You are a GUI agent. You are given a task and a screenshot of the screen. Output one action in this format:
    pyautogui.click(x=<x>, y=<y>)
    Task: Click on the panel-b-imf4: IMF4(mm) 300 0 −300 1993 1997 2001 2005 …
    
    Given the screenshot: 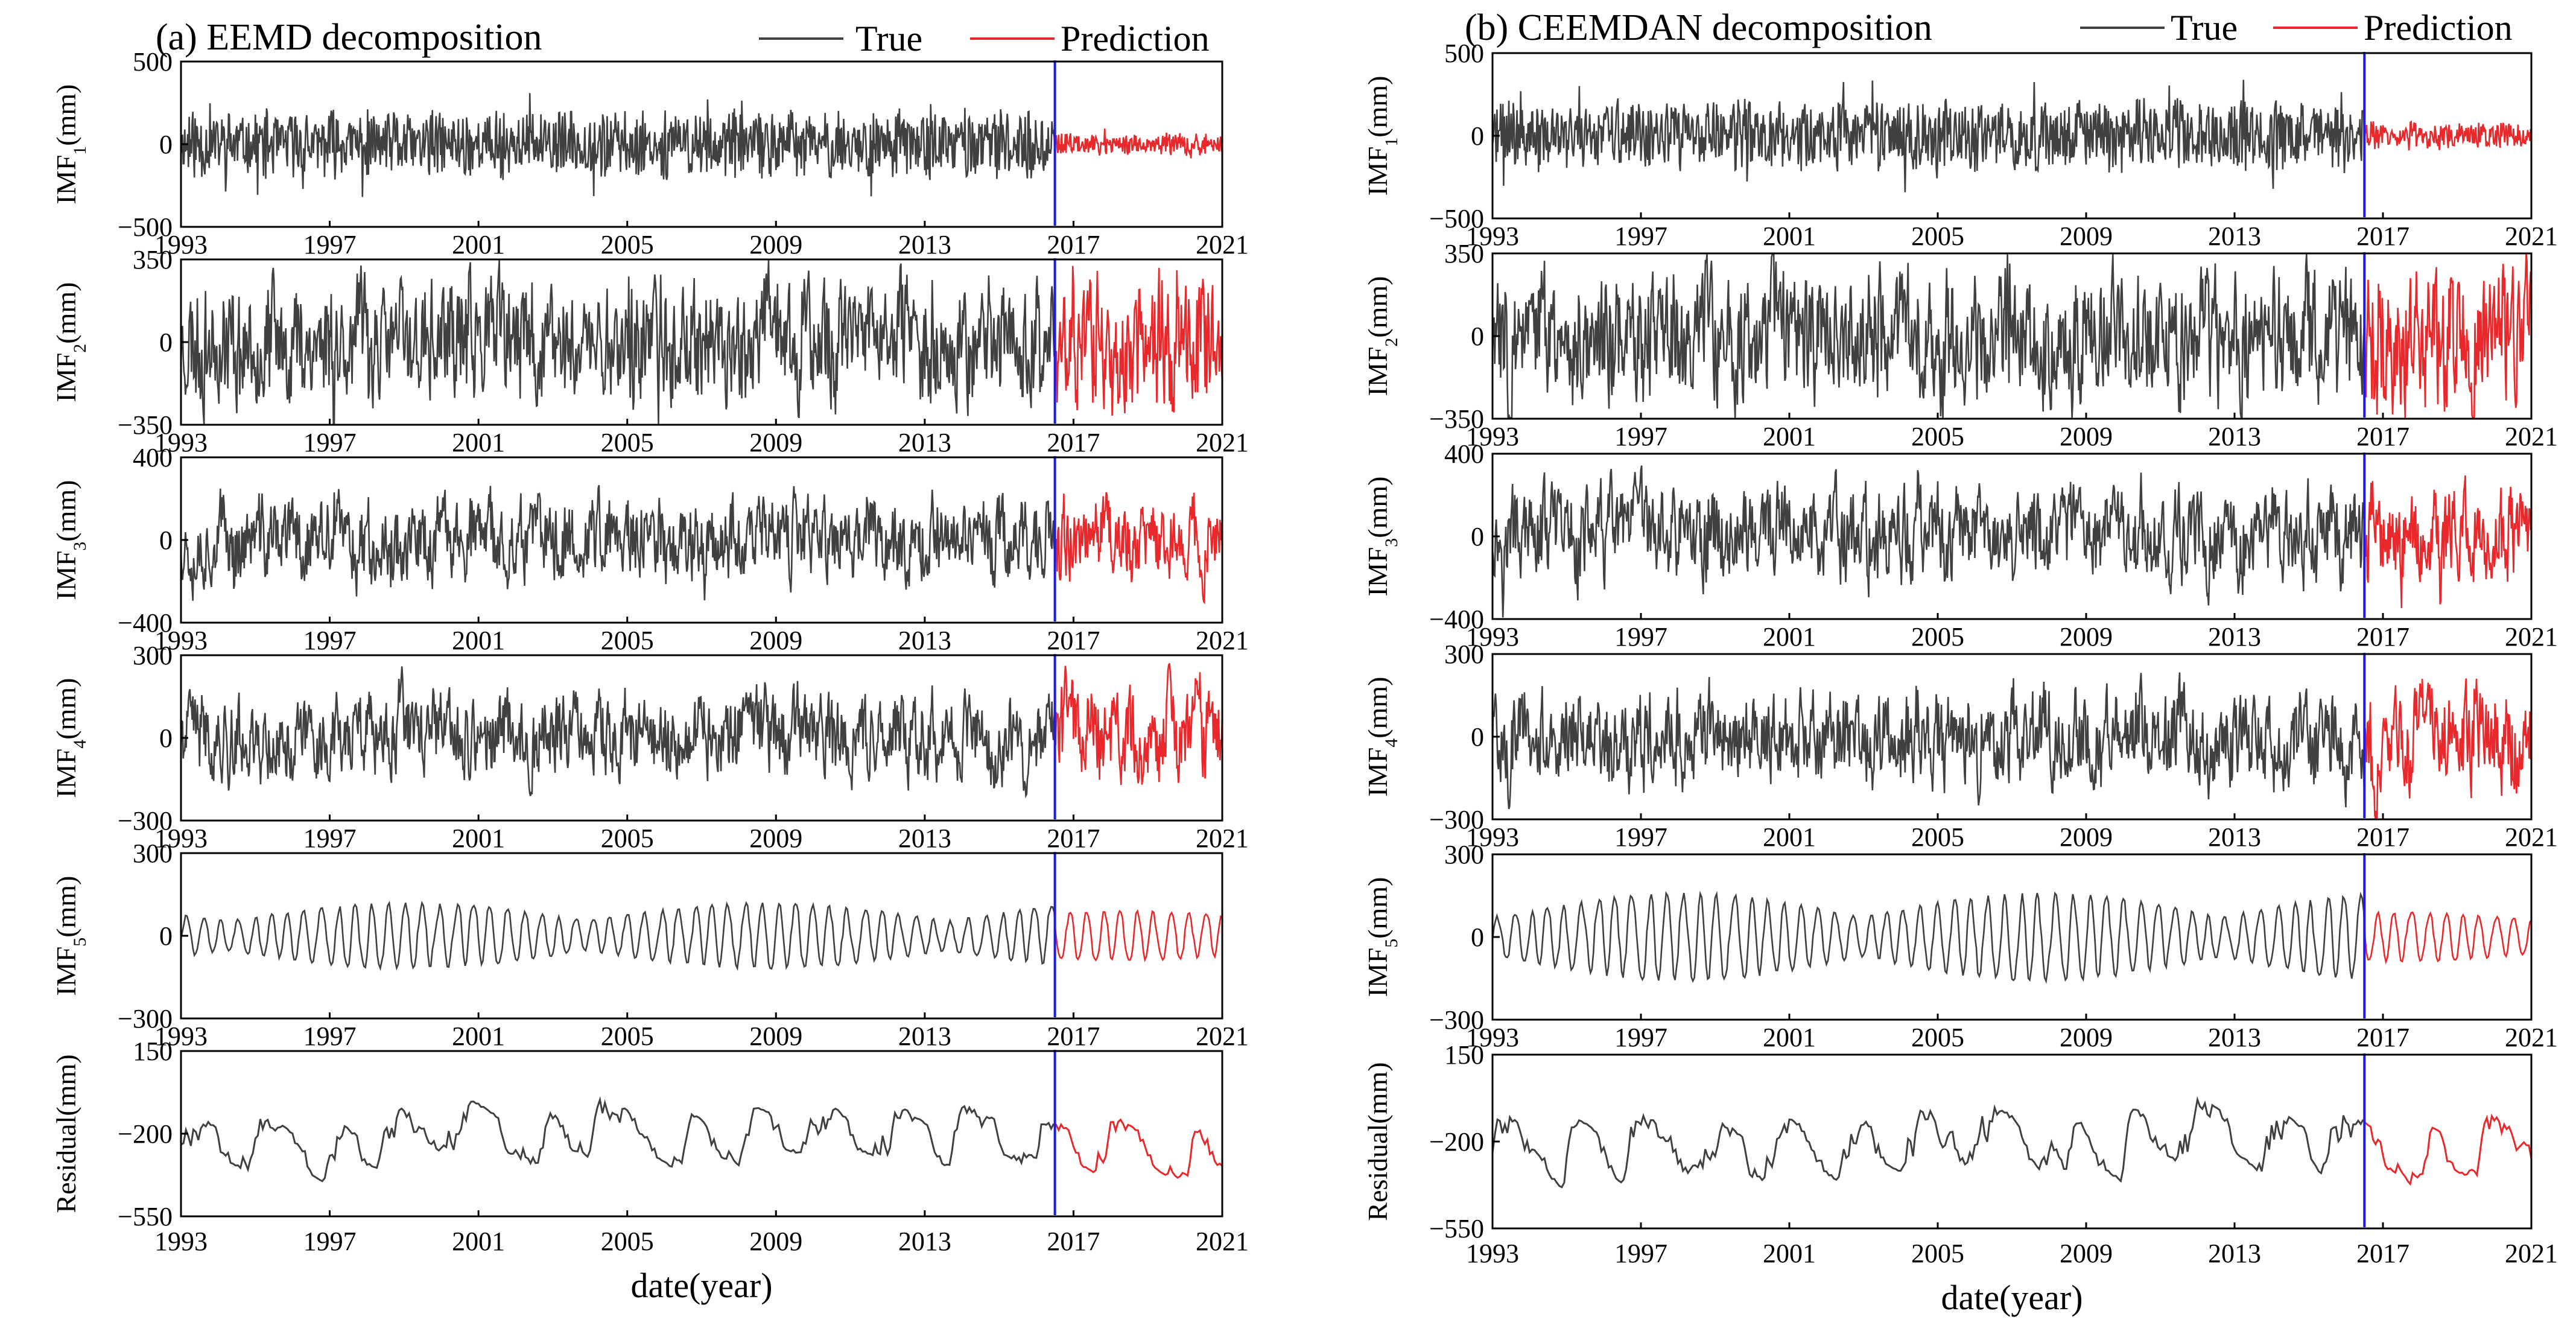 What is the action you would take?
    pyautogui.click(x=1960, y=746)
    